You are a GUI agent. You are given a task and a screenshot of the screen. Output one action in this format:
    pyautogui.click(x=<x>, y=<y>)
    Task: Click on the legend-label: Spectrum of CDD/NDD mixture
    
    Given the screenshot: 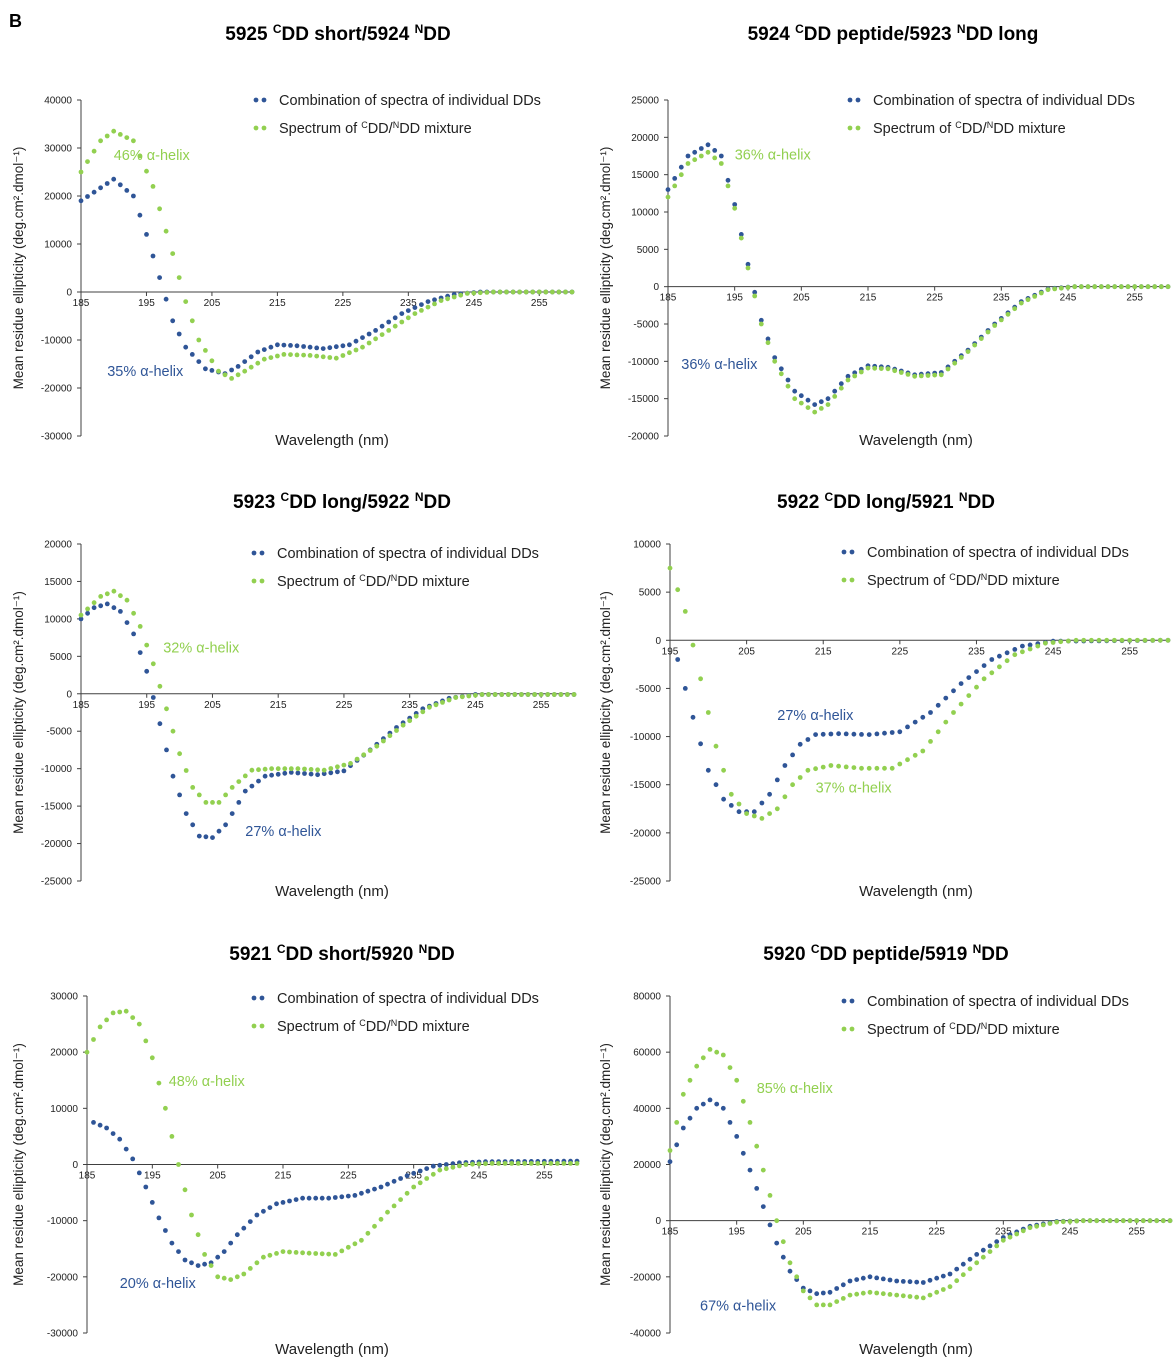 What is the action you would take?
    pyautogui.click(x=375, y=128)
    